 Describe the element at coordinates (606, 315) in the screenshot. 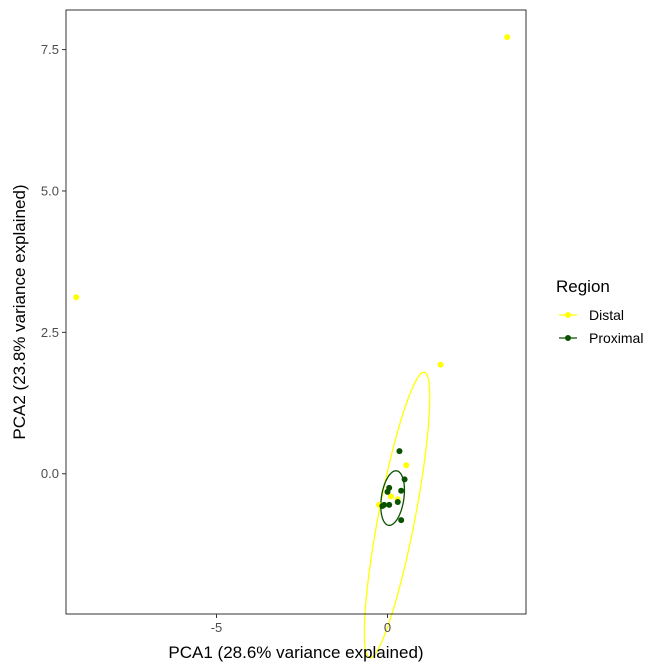

I see `legend-label: Distal` at that location.